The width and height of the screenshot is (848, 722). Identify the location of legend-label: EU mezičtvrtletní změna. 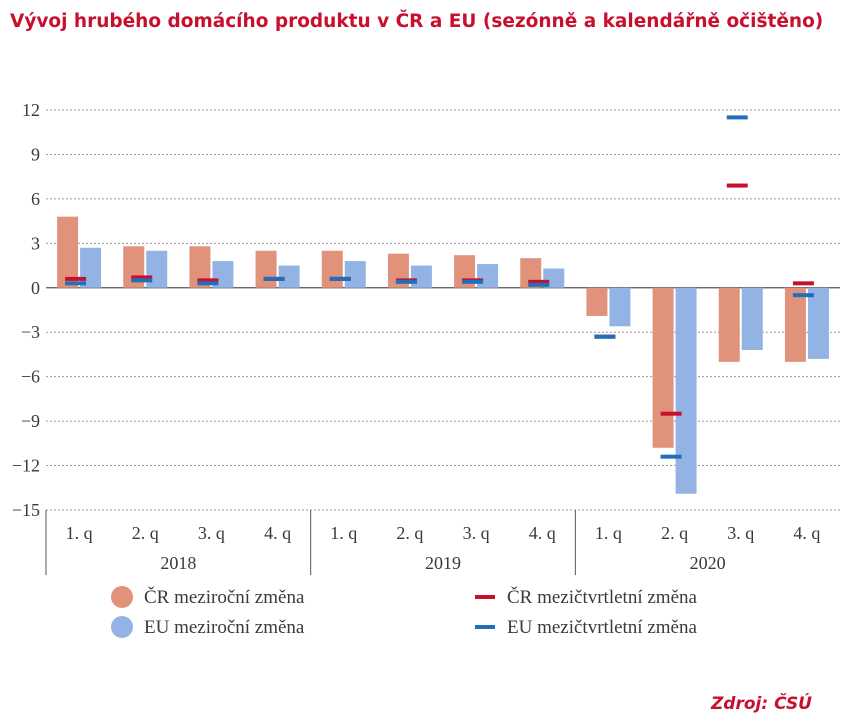
(602, 627).